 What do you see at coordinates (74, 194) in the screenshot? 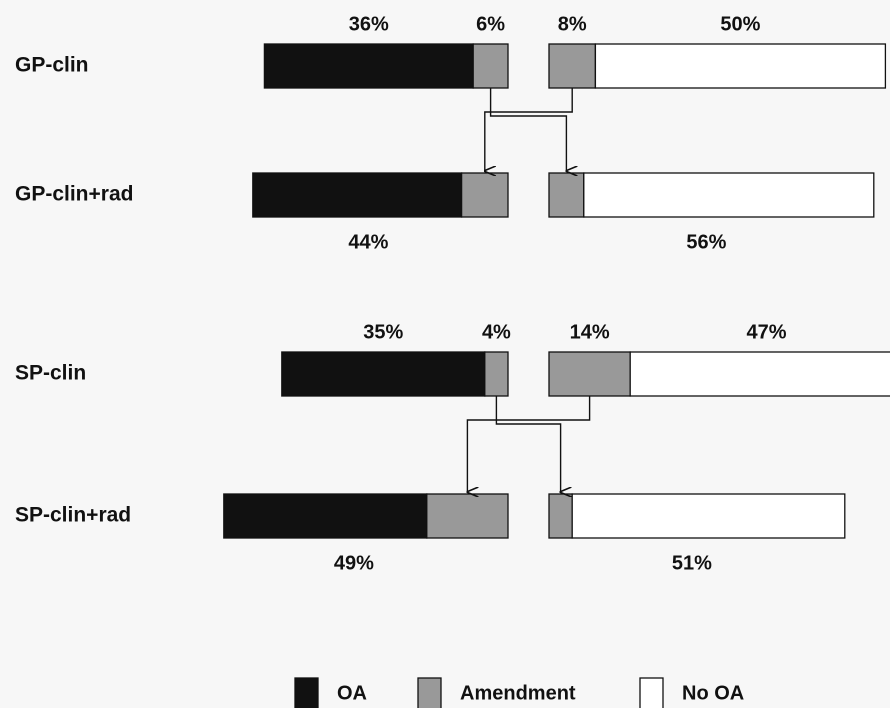
I see `row-label: GP-clin+rad` at bounding box center [74, 194].